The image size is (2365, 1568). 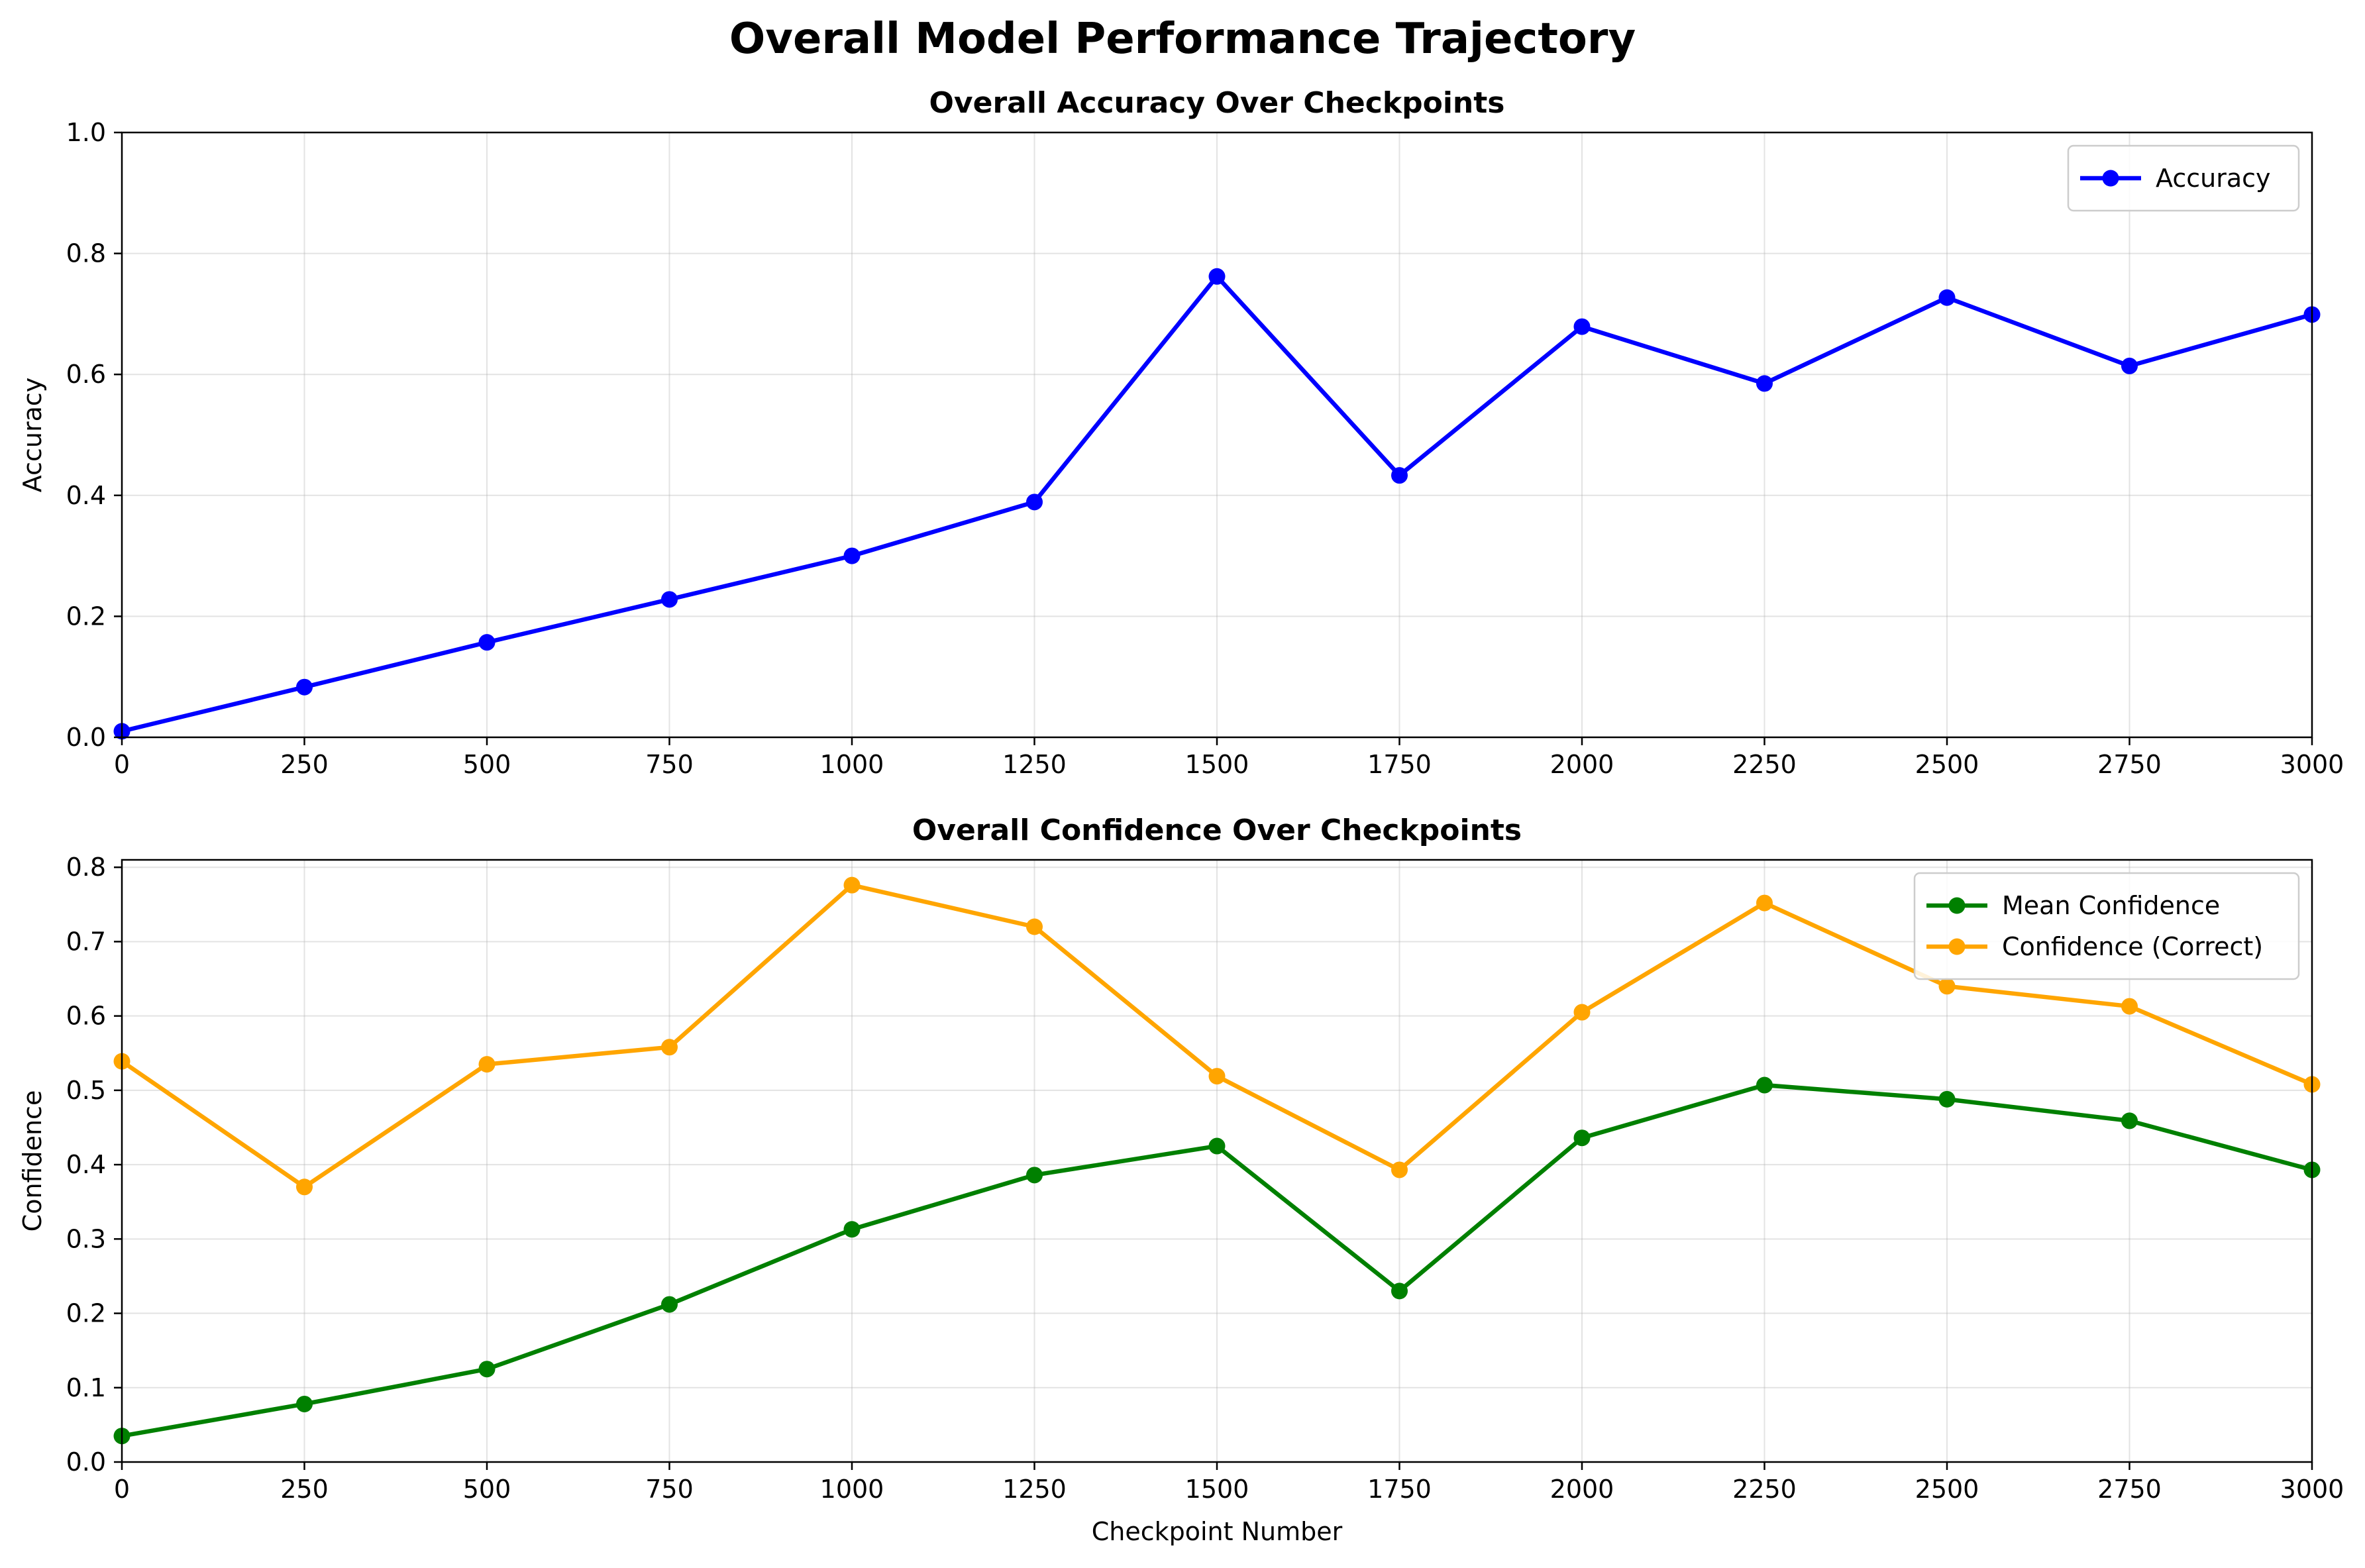 What do you see at coordinates (2213, 178) in the screenshot?
I see `legend-entry-label: Accuracy` at bounding box center [2213, 178].